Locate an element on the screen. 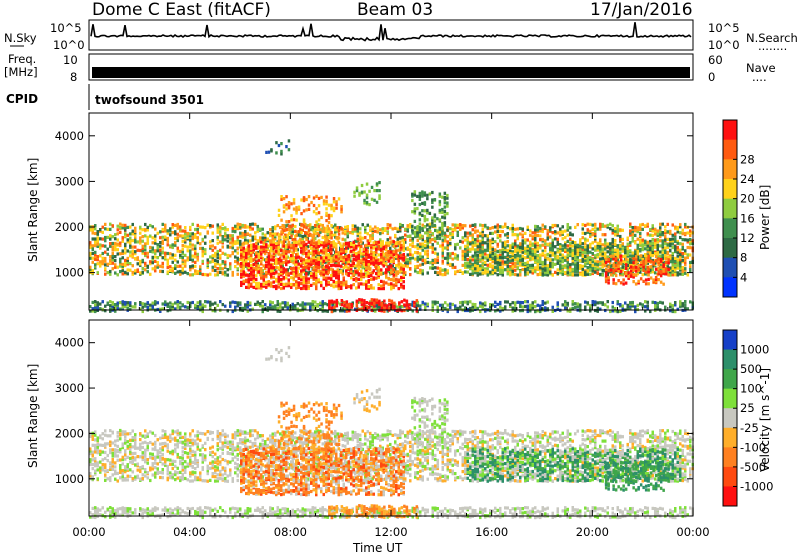  nsky-label: N.Sky is located at coordinates (20, 38).